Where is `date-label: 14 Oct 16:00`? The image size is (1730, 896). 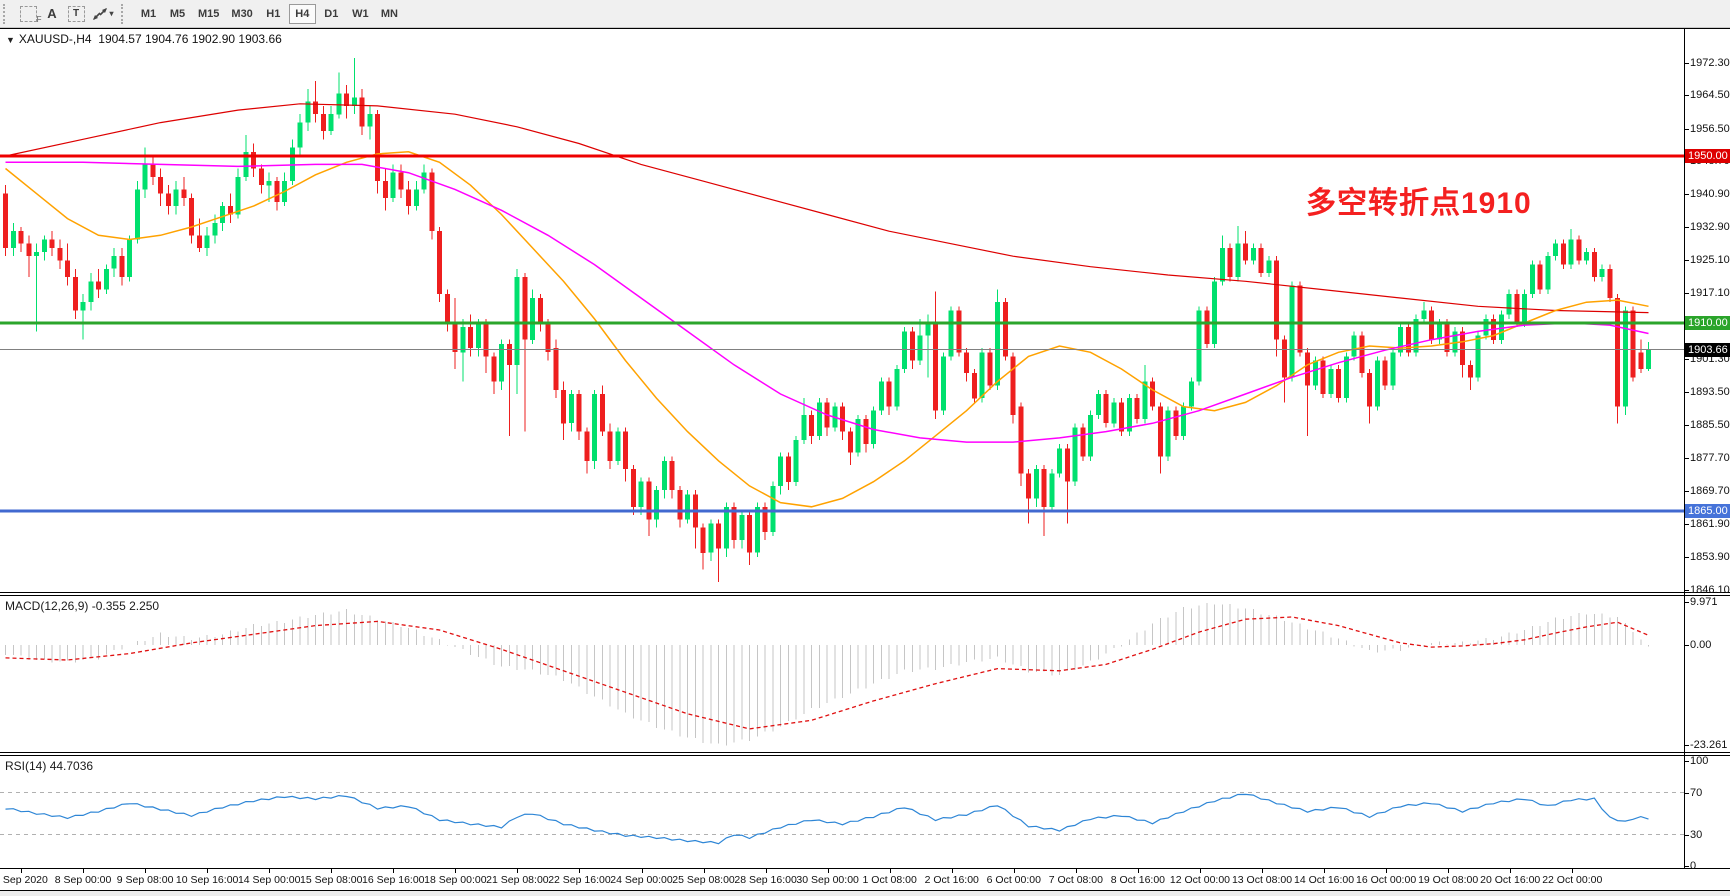 date-label: 14 Oct 16:00 is located at coordinates (1324, 880).